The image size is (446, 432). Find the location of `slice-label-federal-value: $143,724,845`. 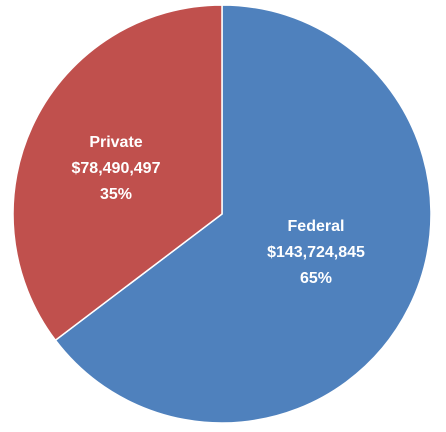

slice-label-federal-value: $143,724,845 is located at coordinates (316, 252).